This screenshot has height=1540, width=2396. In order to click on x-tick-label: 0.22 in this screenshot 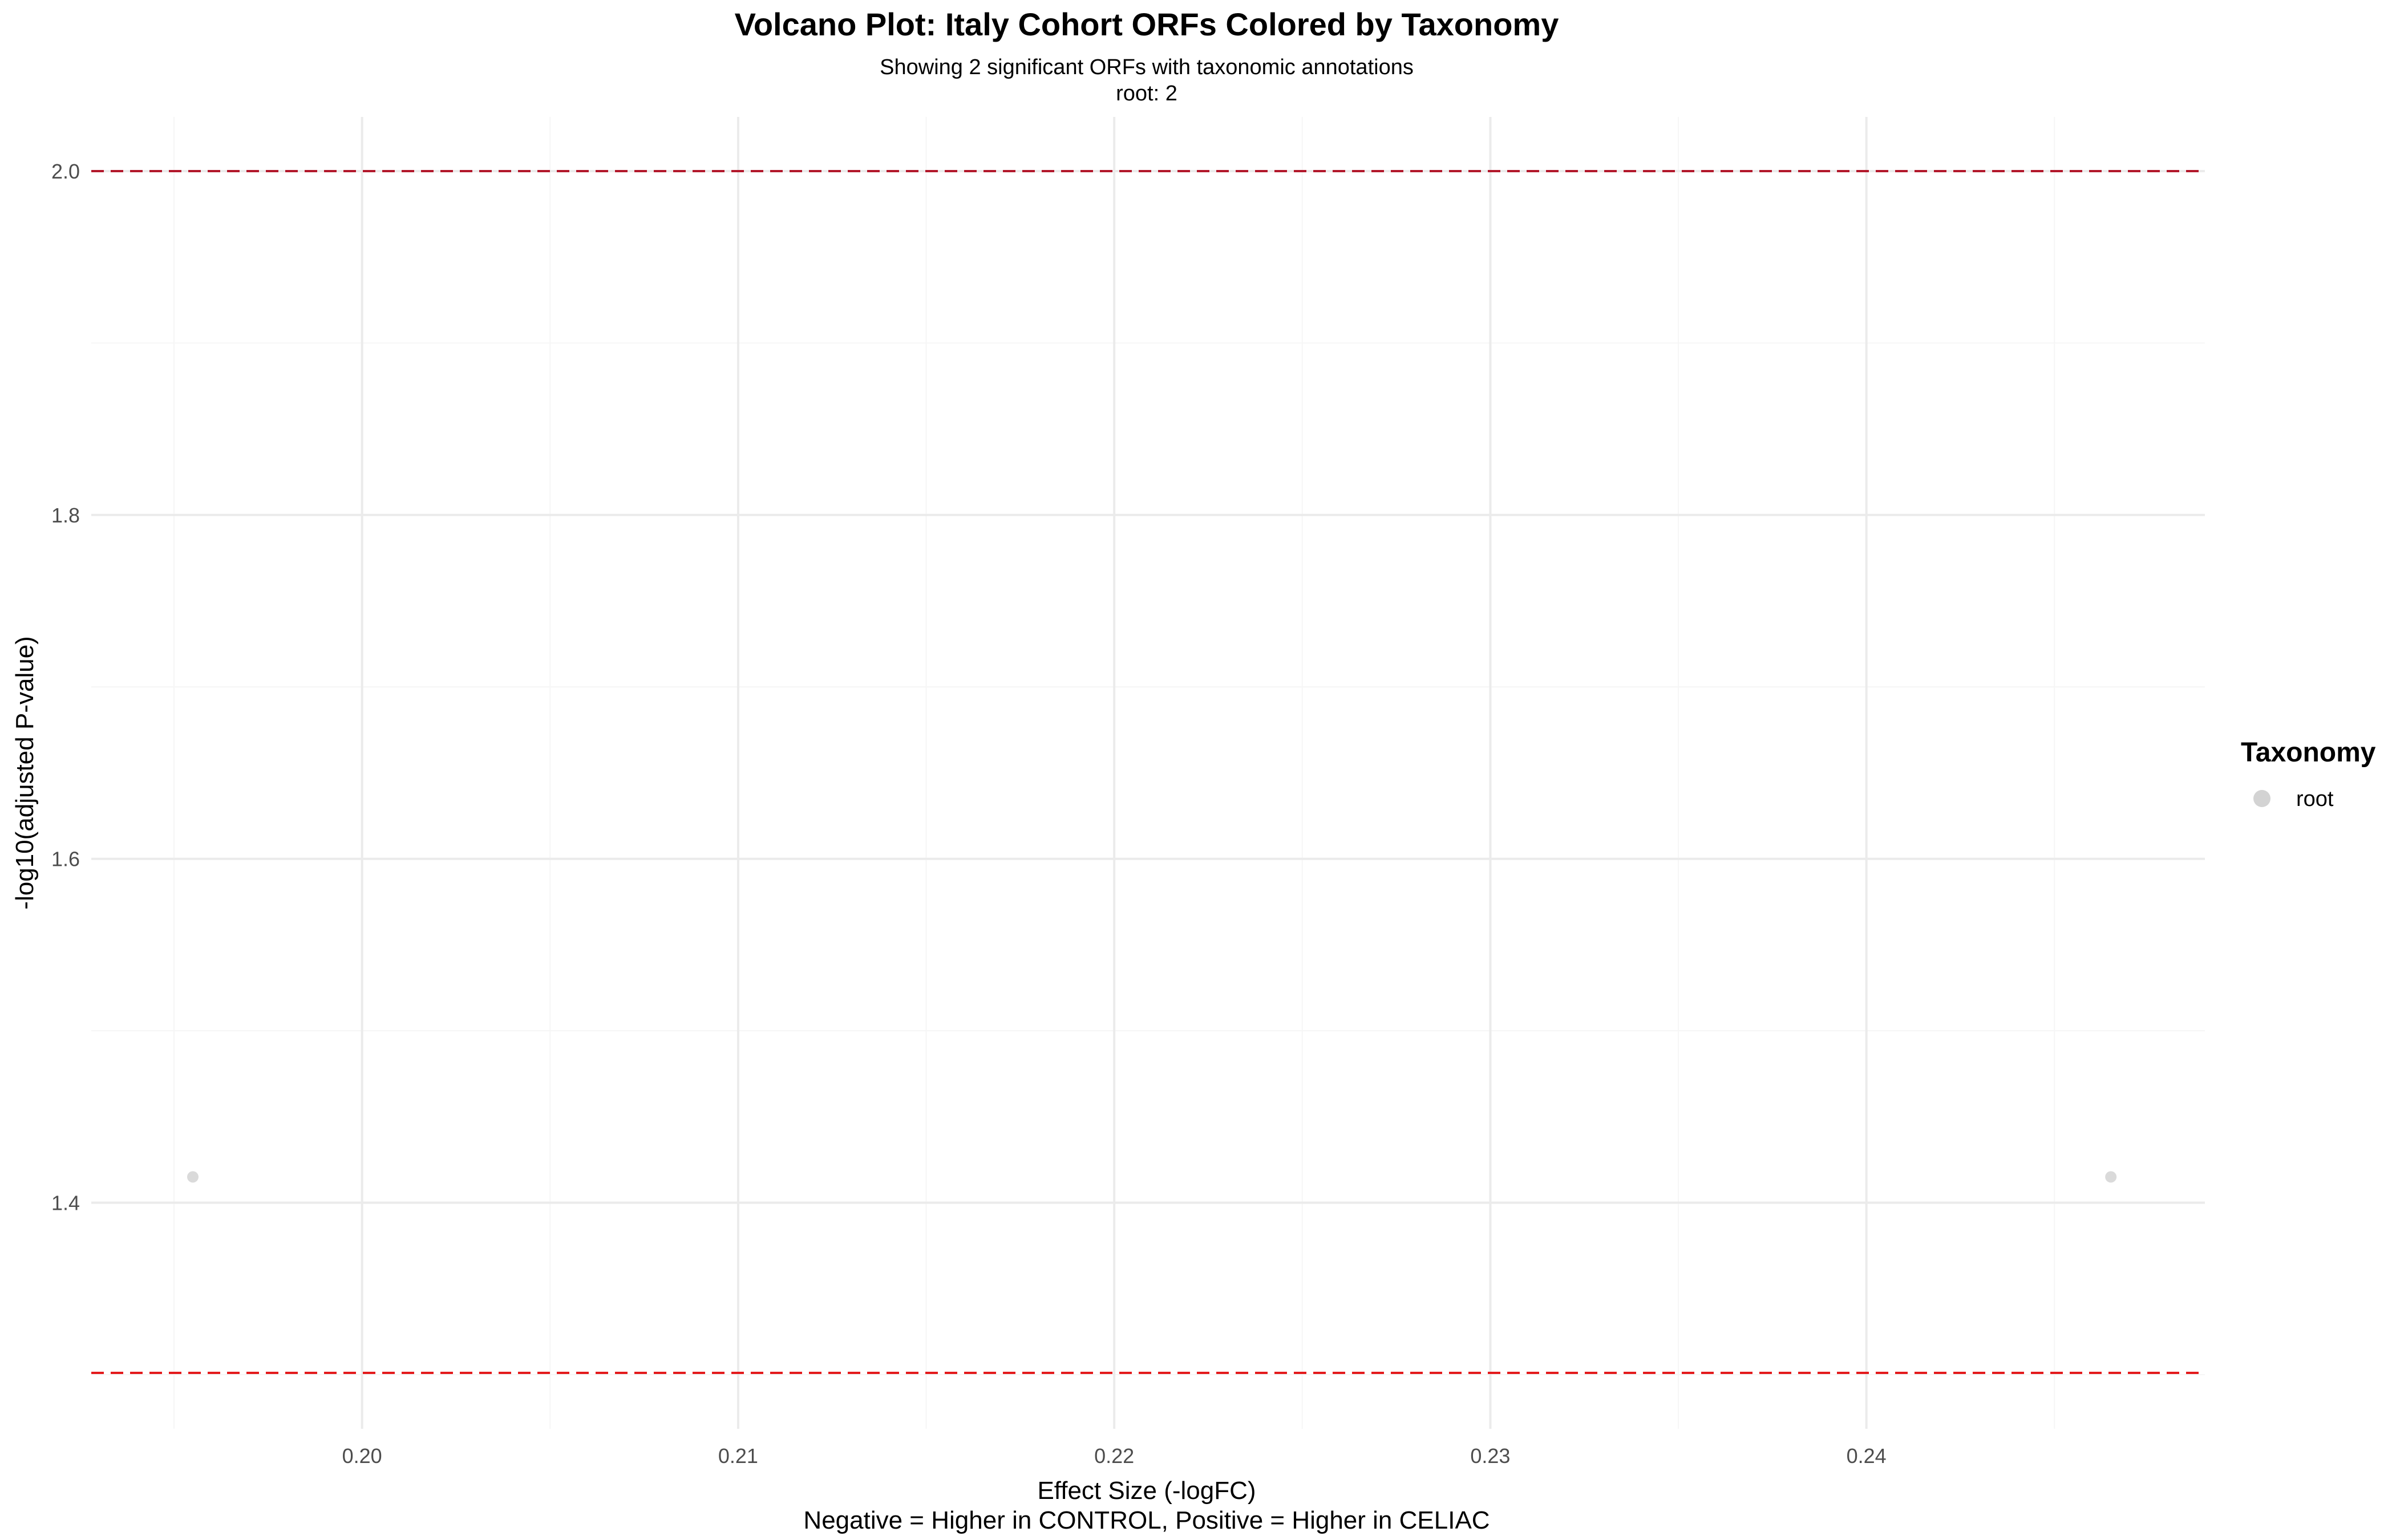, I will do `click(1114, 1456)`.